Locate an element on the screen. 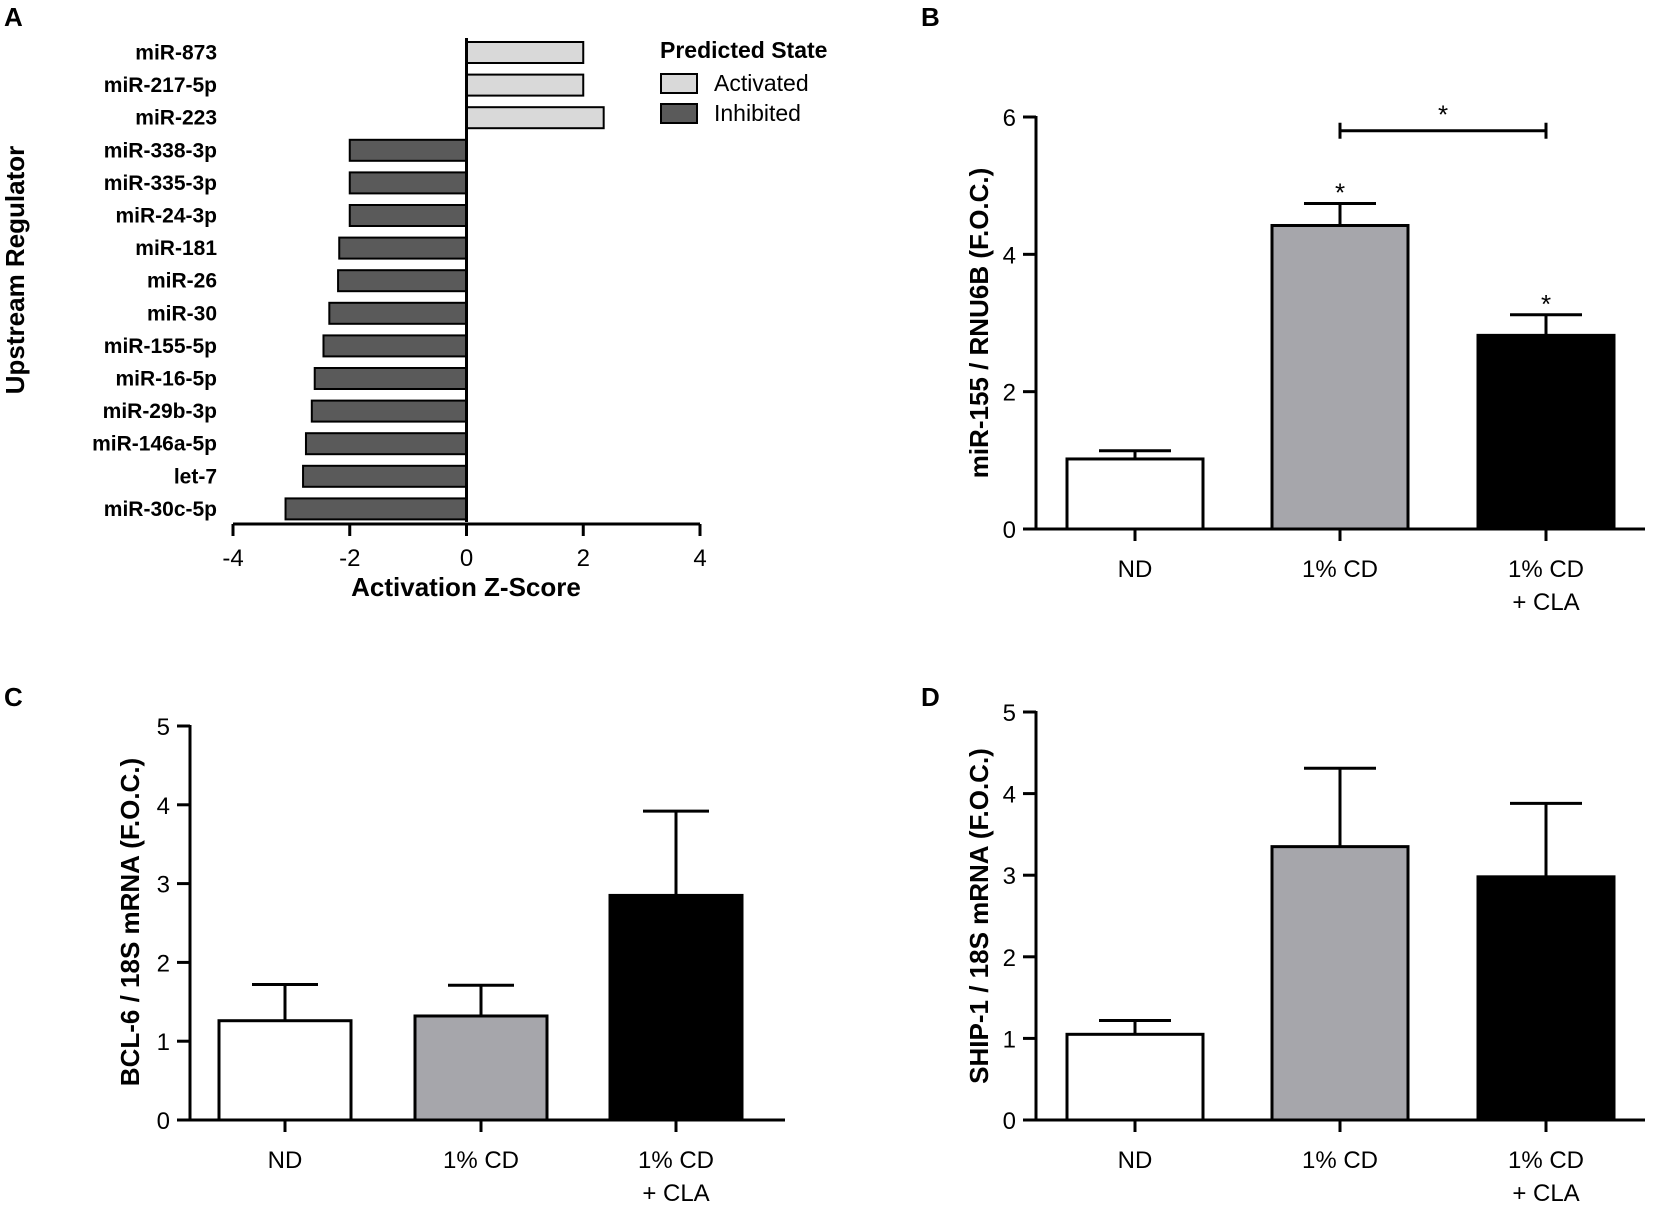 The image size is (1654, 1210). x-axis-title: Activation Z-Score is located at coordinates (466, 587).